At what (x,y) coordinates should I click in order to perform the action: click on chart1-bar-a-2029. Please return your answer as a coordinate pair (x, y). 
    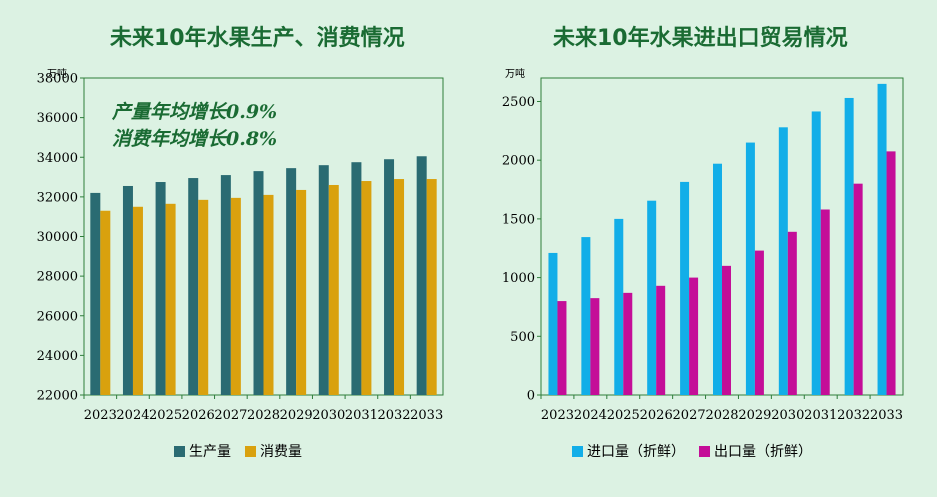
    Looking at the image, I should click on (291, 281).